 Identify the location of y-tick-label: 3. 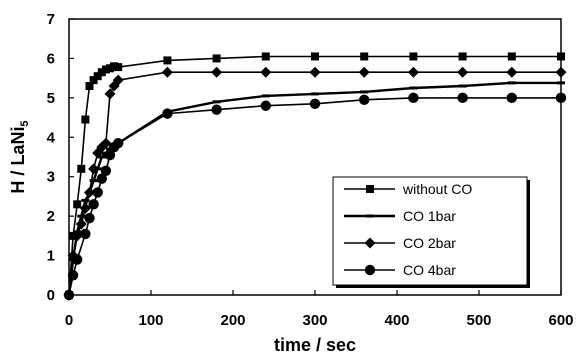
(51, 177).